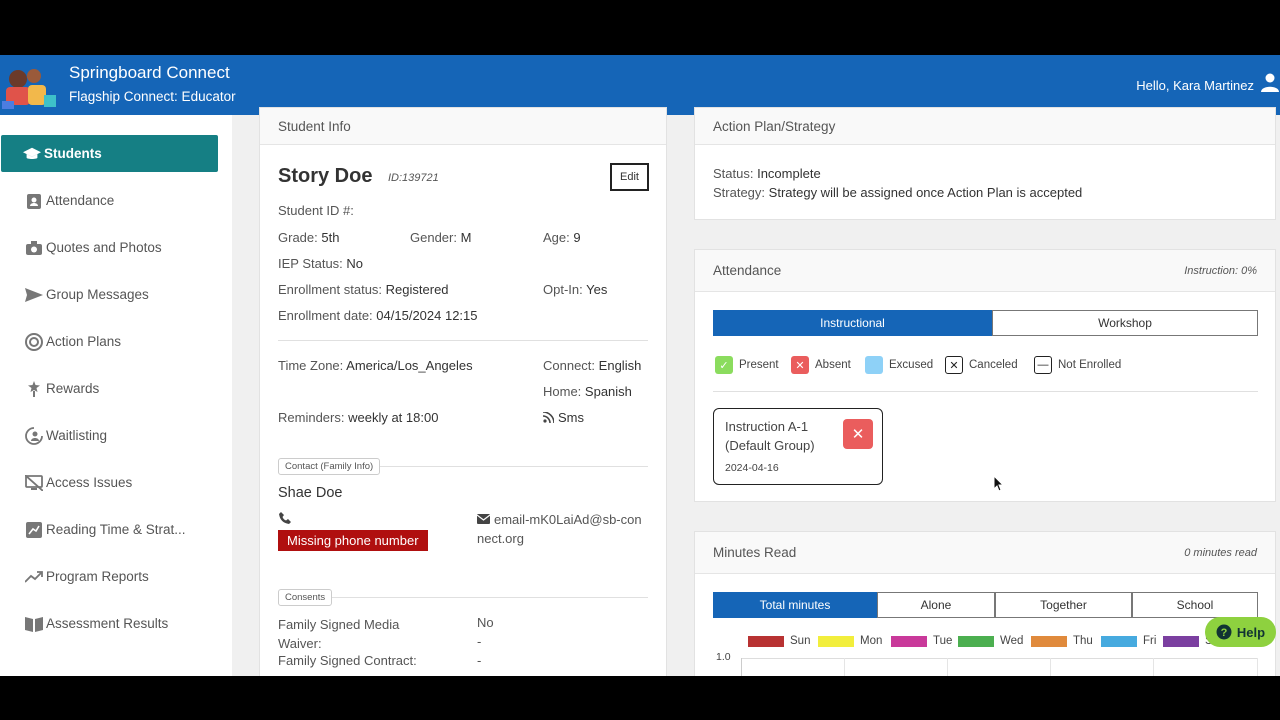 This screenshot has height=720, width=1280. What do you see at coordinates (34, 435) in the screenshot?
I see `user-sync-icon` at bounding box center [34, 435].